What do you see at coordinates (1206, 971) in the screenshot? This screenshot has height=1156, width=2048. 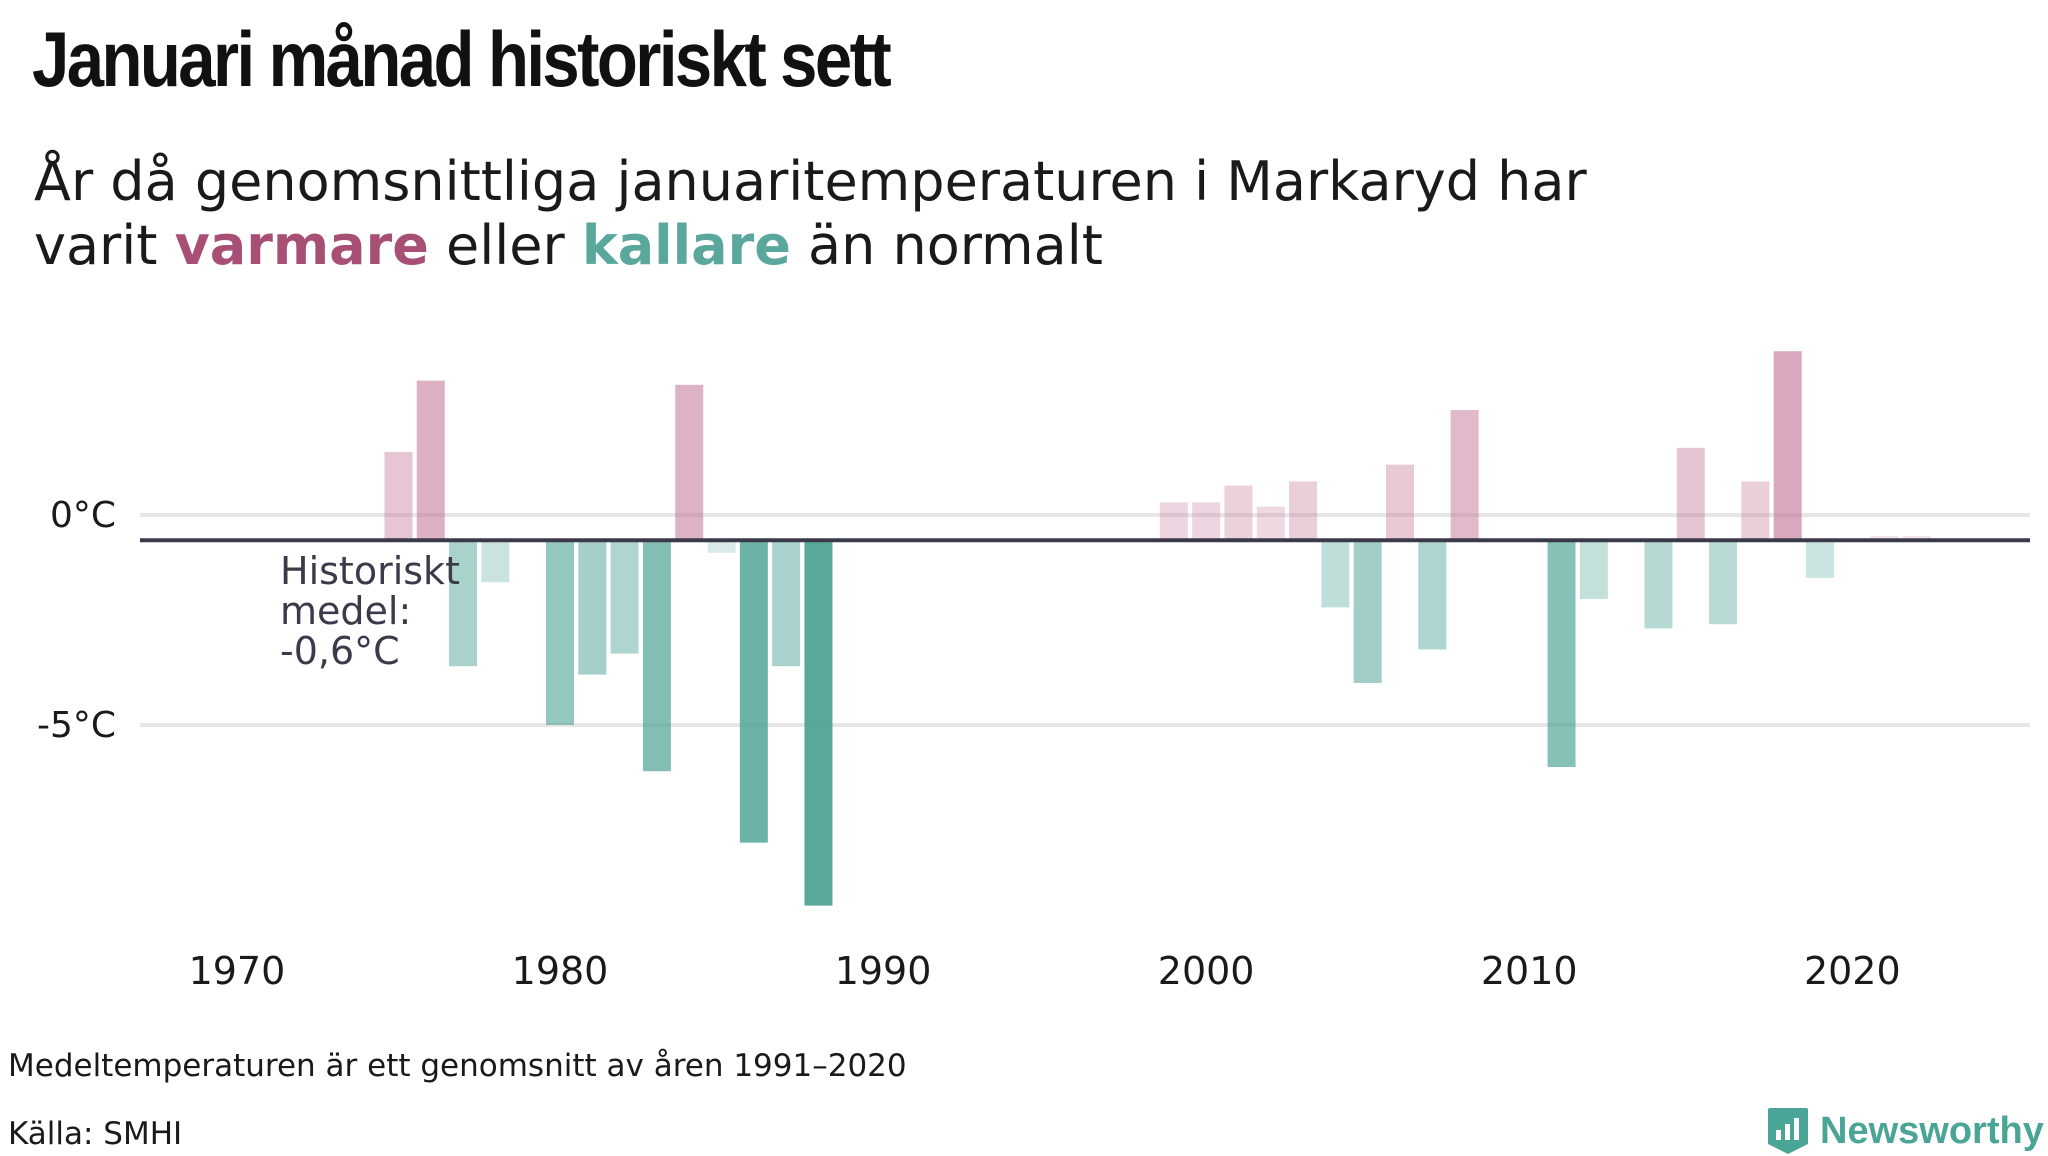 I see `x-tick-label: 2000` at bounding box center [1206, 971].